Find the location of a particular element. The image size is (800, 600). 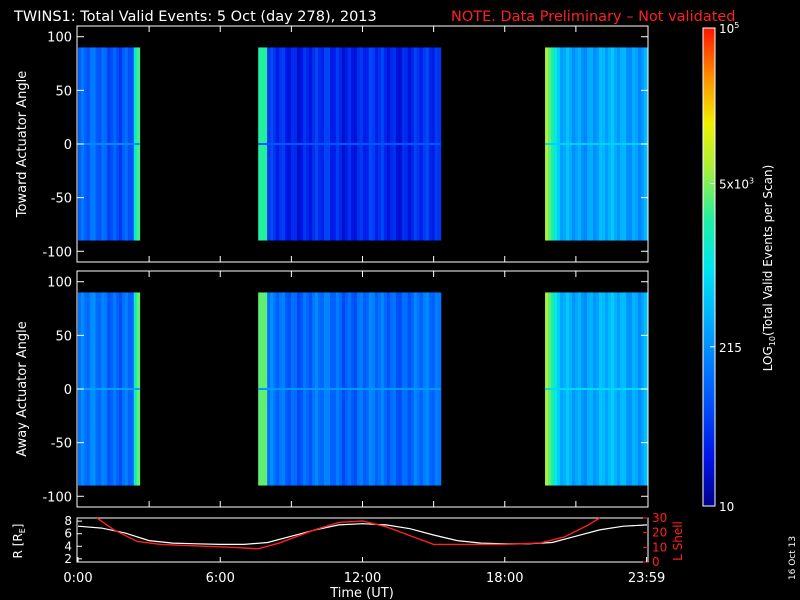

lshell-series-line is located at coordinates (348, 533).